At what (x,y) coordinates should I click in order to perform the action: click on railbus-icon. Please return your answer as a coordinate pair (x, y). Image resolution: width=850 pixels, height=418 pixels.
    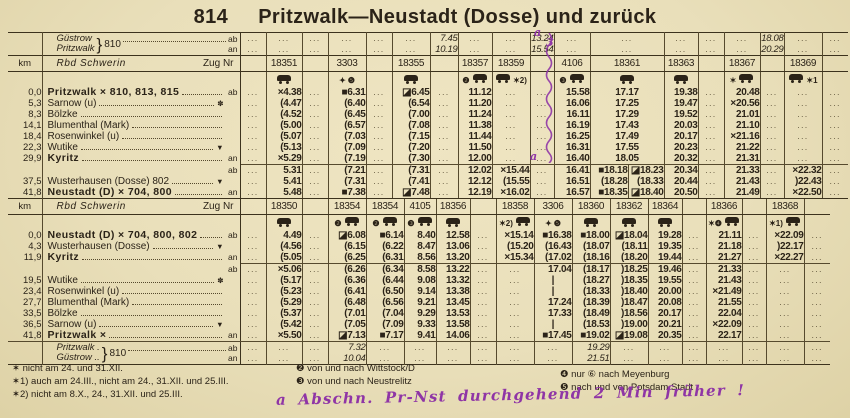
    Looking at the image, I should click on (503, 78).